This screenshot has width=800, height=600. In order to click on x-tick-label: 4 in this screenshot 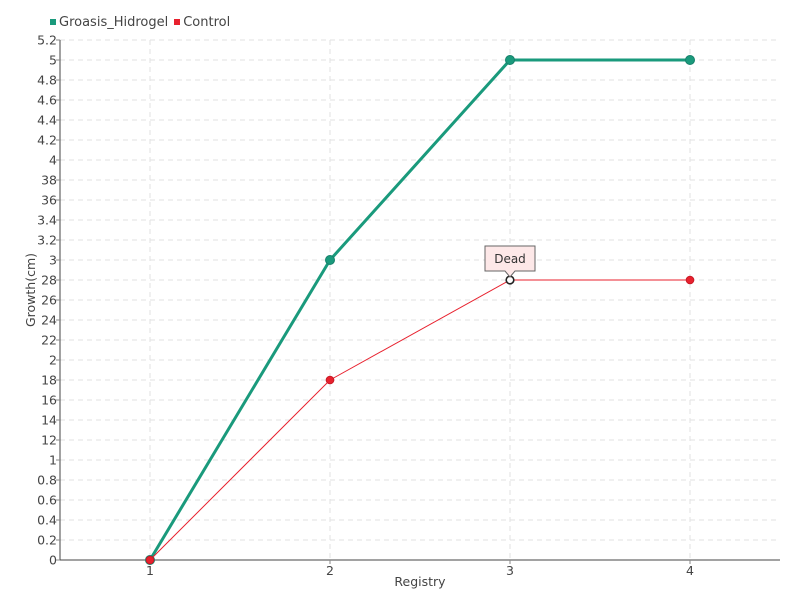, I will do `click(690, 570)`.